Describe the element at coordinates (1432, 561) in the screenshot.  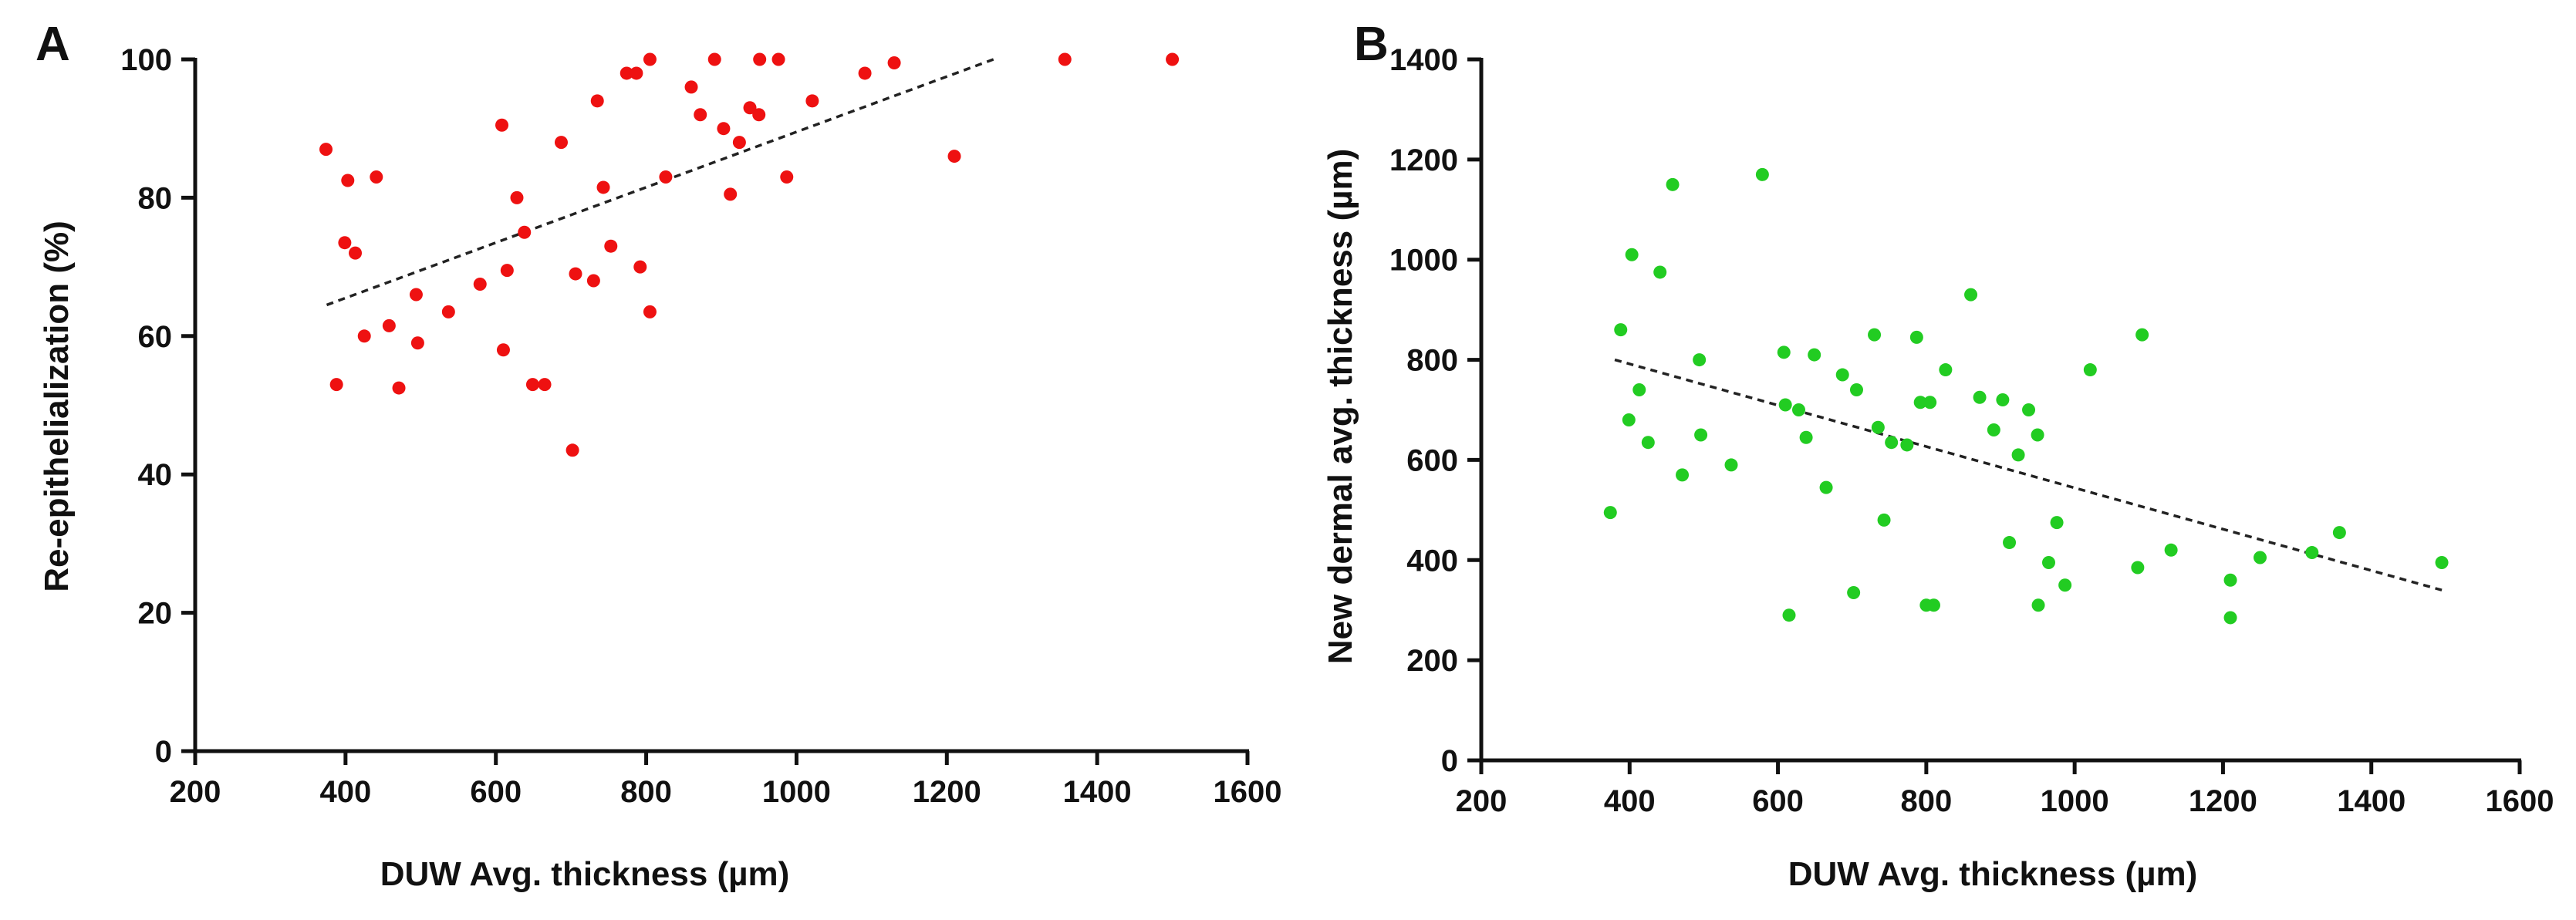
I see `panel-b-y-tick-label: 400` at that location.